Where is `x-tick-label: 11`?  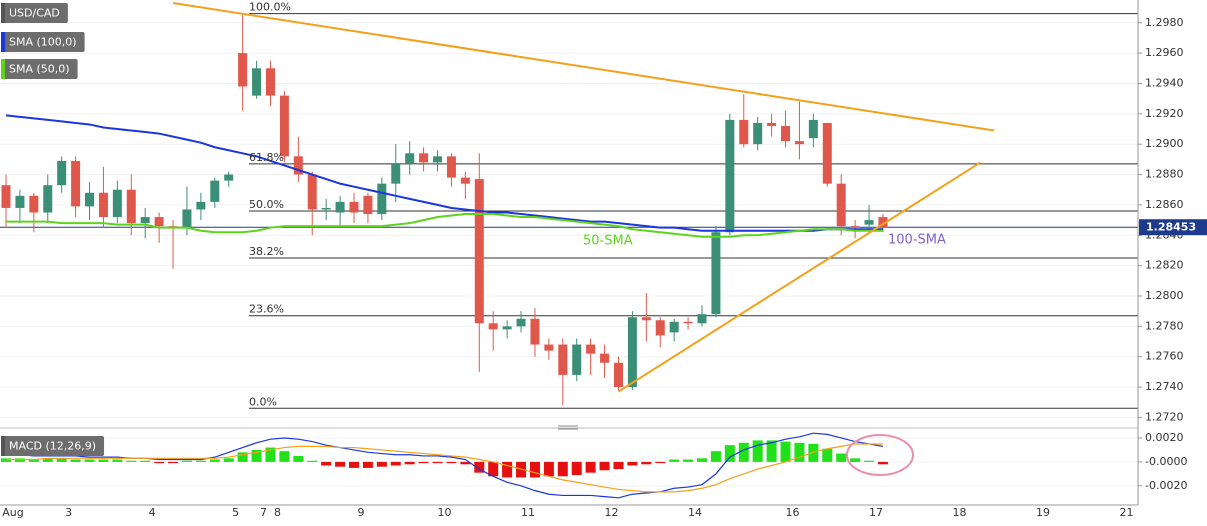
x-tick-label: 11 is located at coordinates (528, 512).